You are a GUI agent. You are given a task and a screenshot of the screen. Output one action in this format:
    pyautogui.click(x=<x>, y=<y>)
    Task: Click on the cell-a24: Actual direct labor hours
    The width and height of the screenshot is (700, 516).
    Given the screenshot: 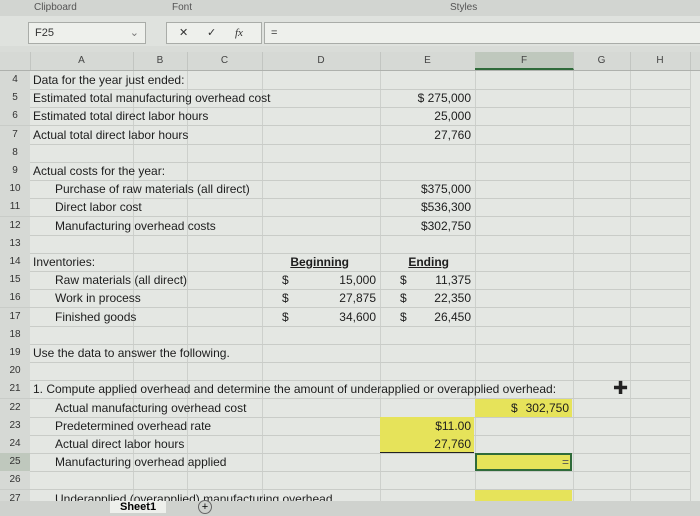 What is the action you would take?
    pyautogui.click(x=119, y=444)
    